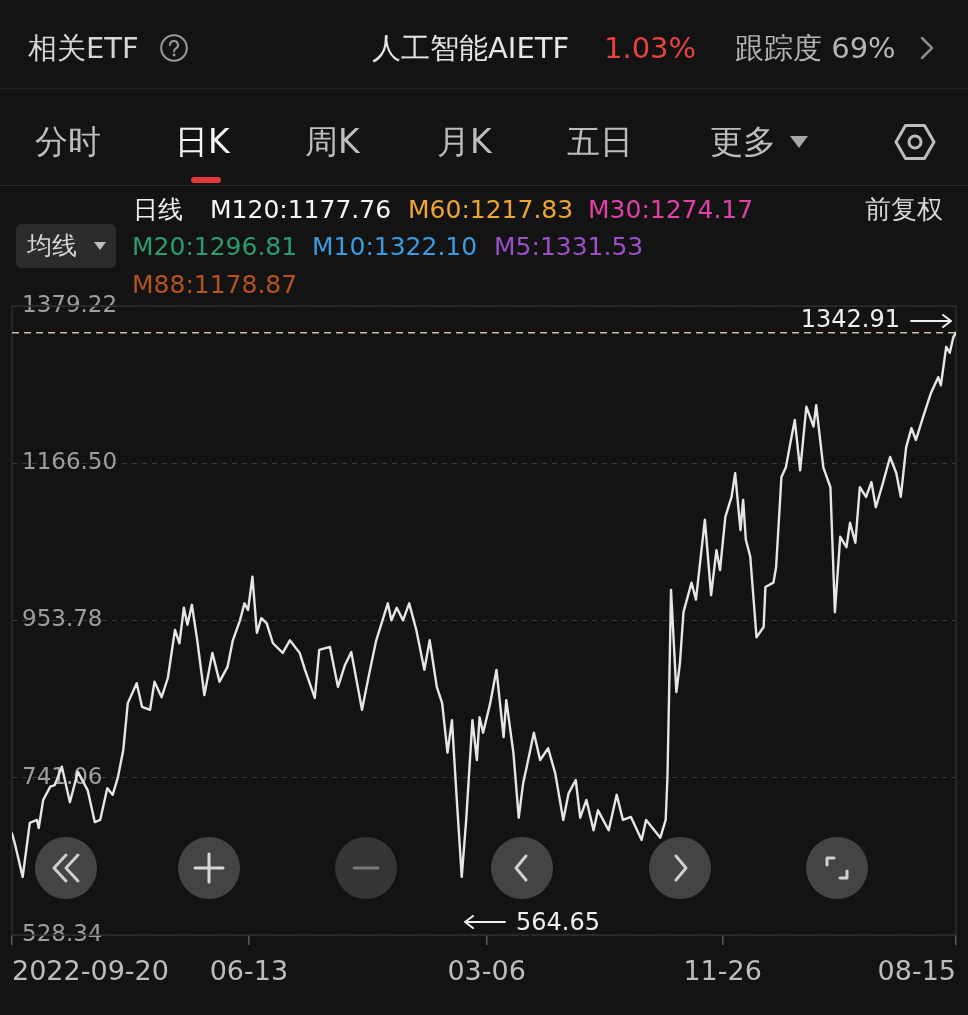 Image resolution: width=968 pixels, height=1015 pixels. I want to click on y-tick-label: 953.78, so click(62, 618).